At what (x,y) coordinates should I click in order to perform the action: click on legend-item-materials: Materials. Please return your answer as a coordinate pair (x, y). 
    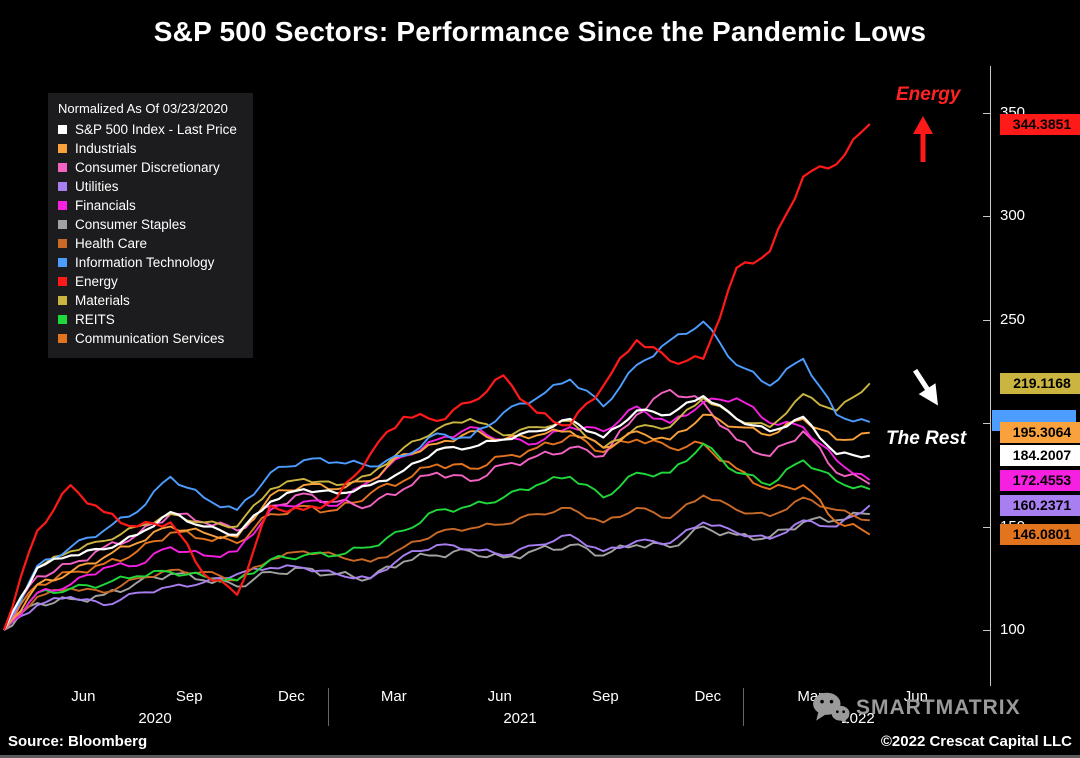
    Looking at the image, I should click on (147, 300).